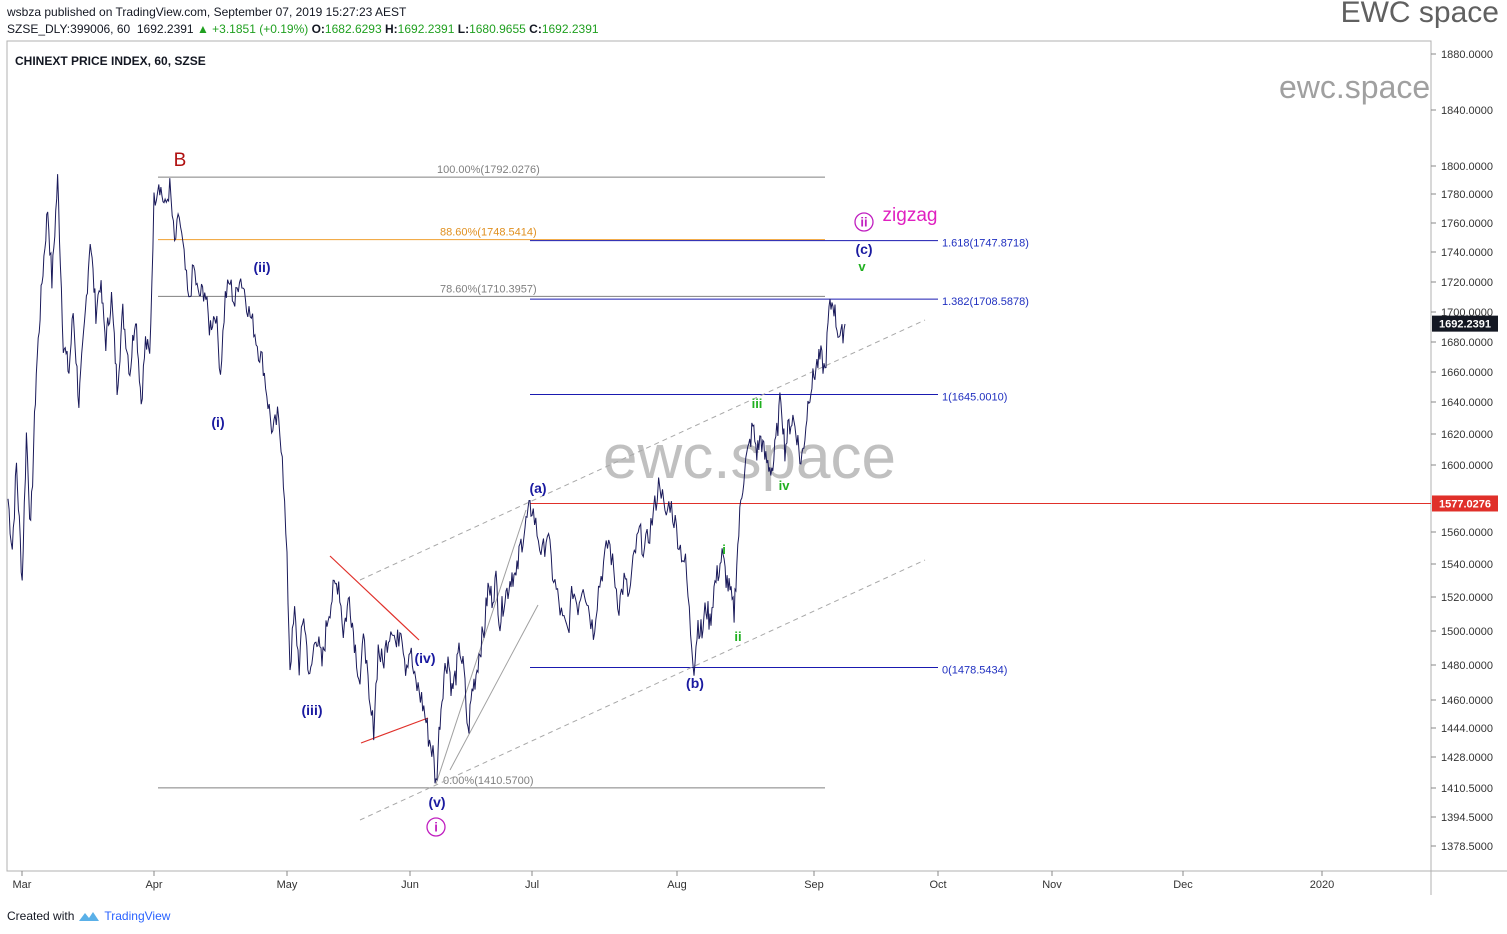 This screenshot has height=934, width=1507. What do you see at coordinates (153, 885) in the screenshot?
I see `x-tick-label: Apr` at bounding box center [153, 885].